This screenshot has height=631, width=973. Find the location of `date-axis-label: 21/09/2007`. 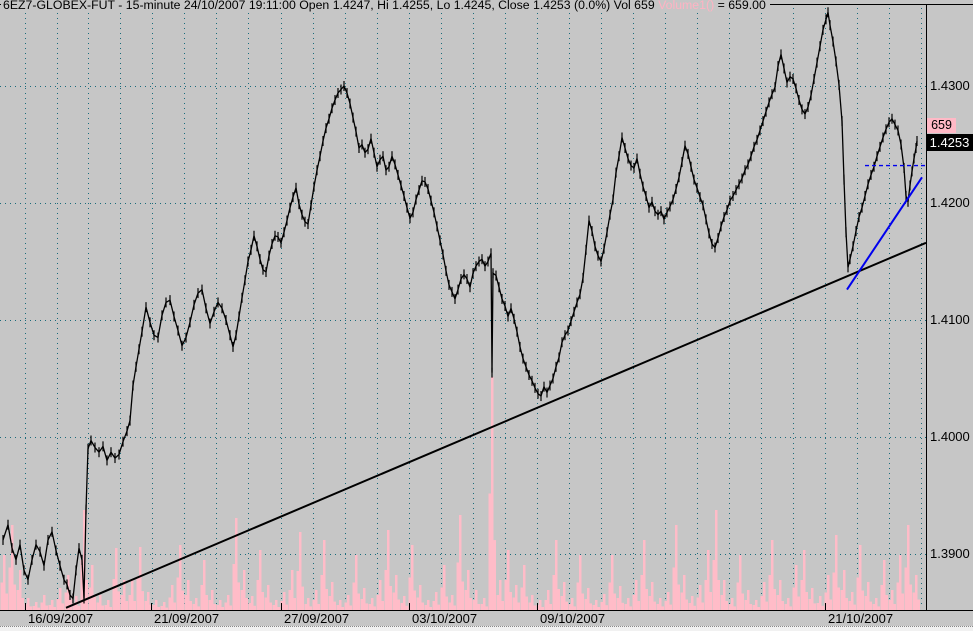

date-axis-label: 21/09/2007 is located at coordinates (187, 618).